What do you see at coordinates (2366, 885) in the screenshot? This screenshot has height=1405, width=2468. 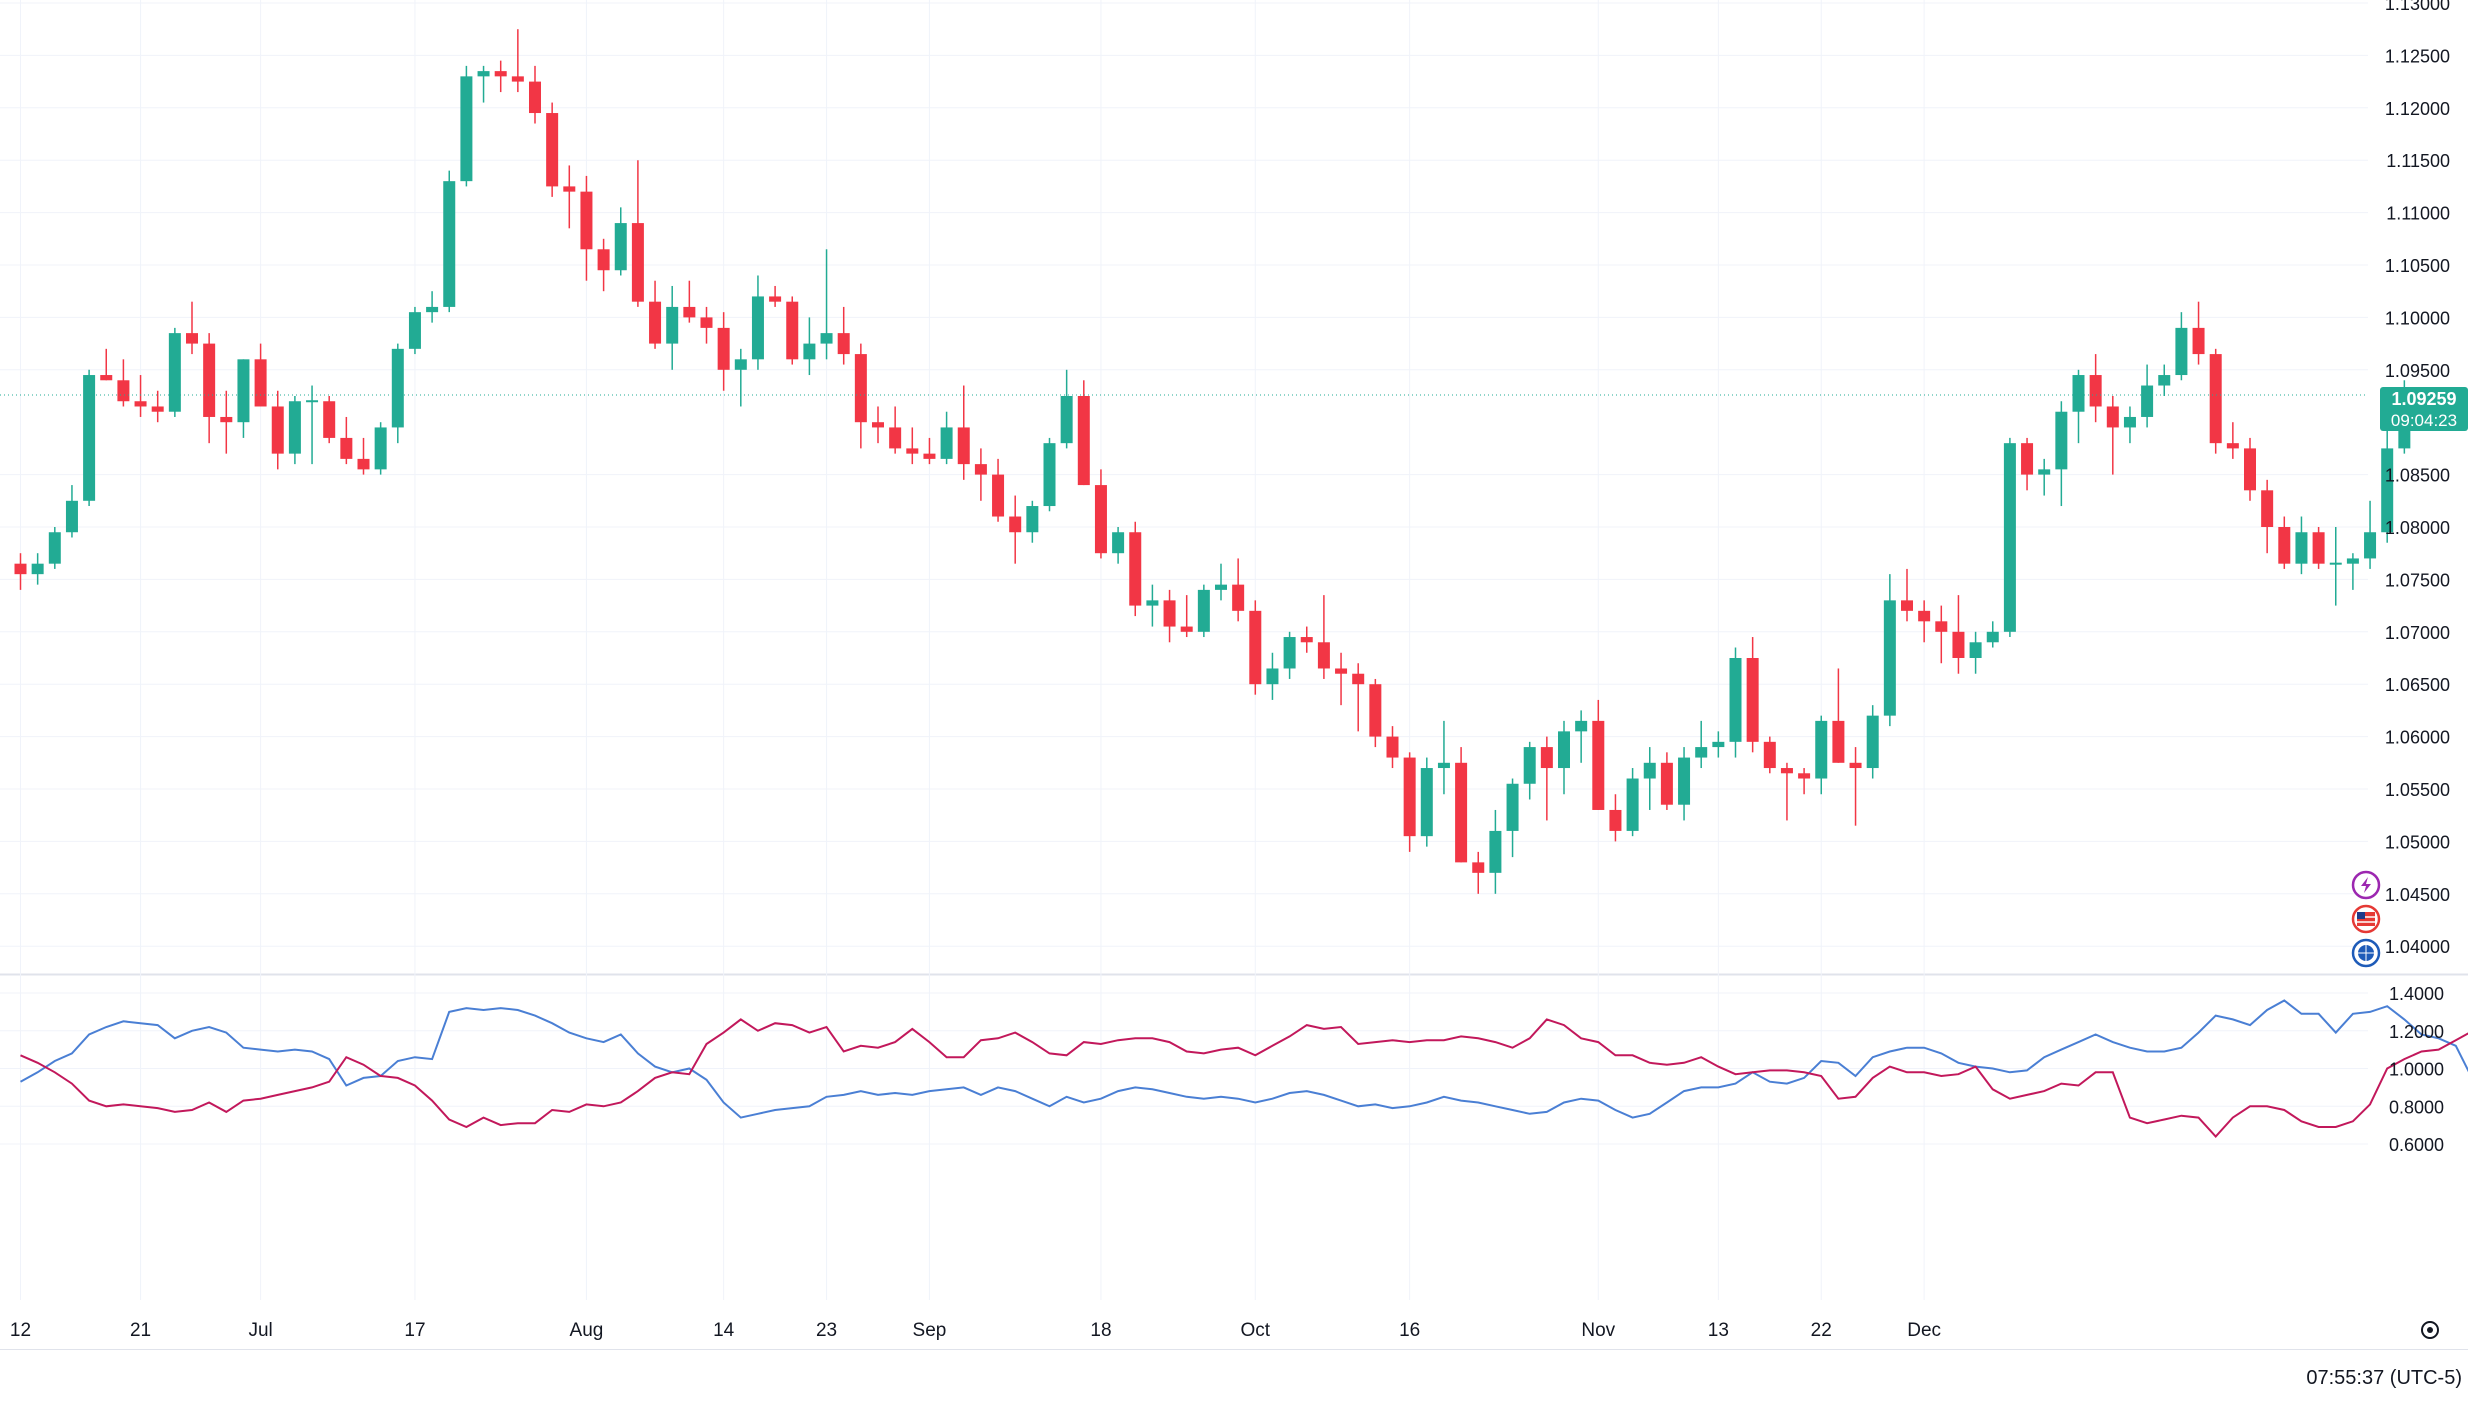 I see `flash-icon` at bounding box center [2366, 885].